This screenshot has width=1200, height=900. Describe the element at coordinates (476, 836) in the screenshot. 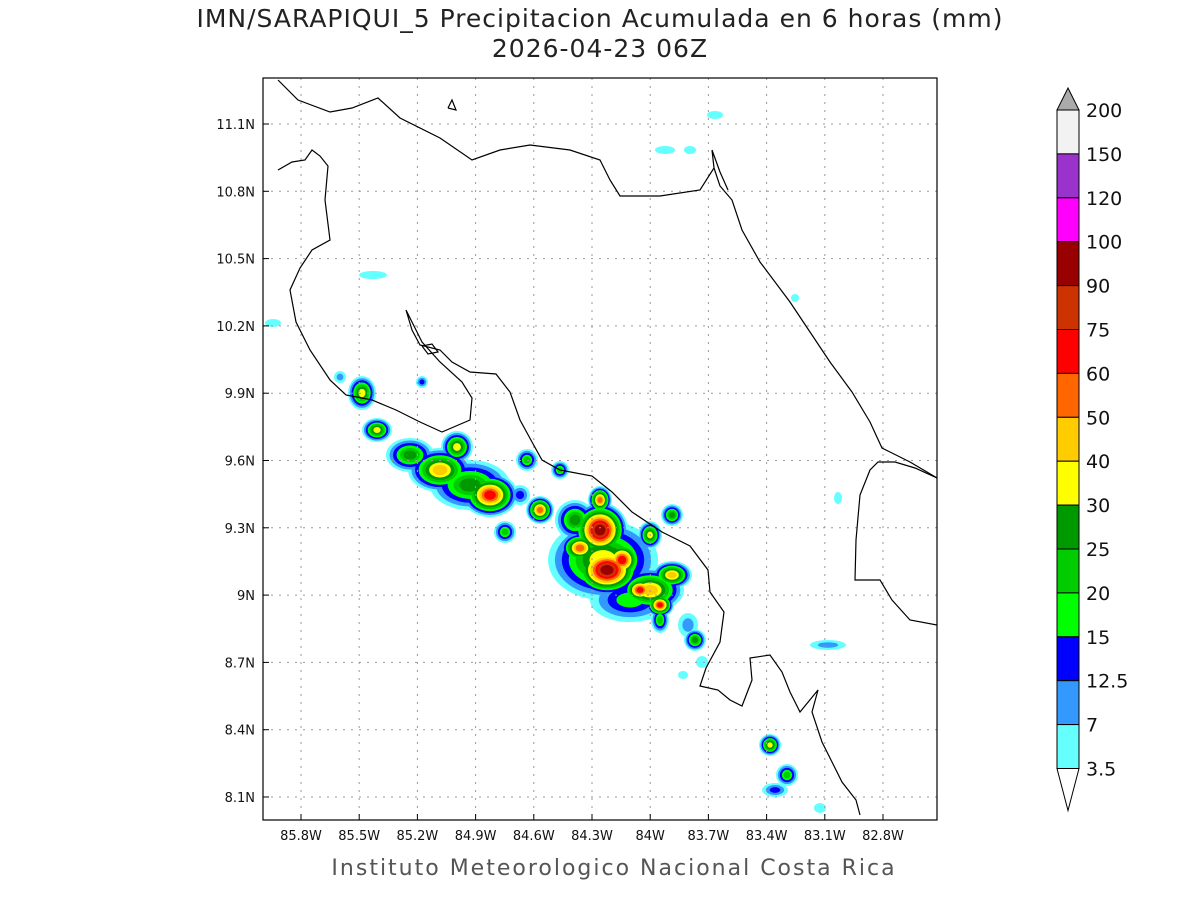

I see `lon-tick-label: 84.9W` at that location.